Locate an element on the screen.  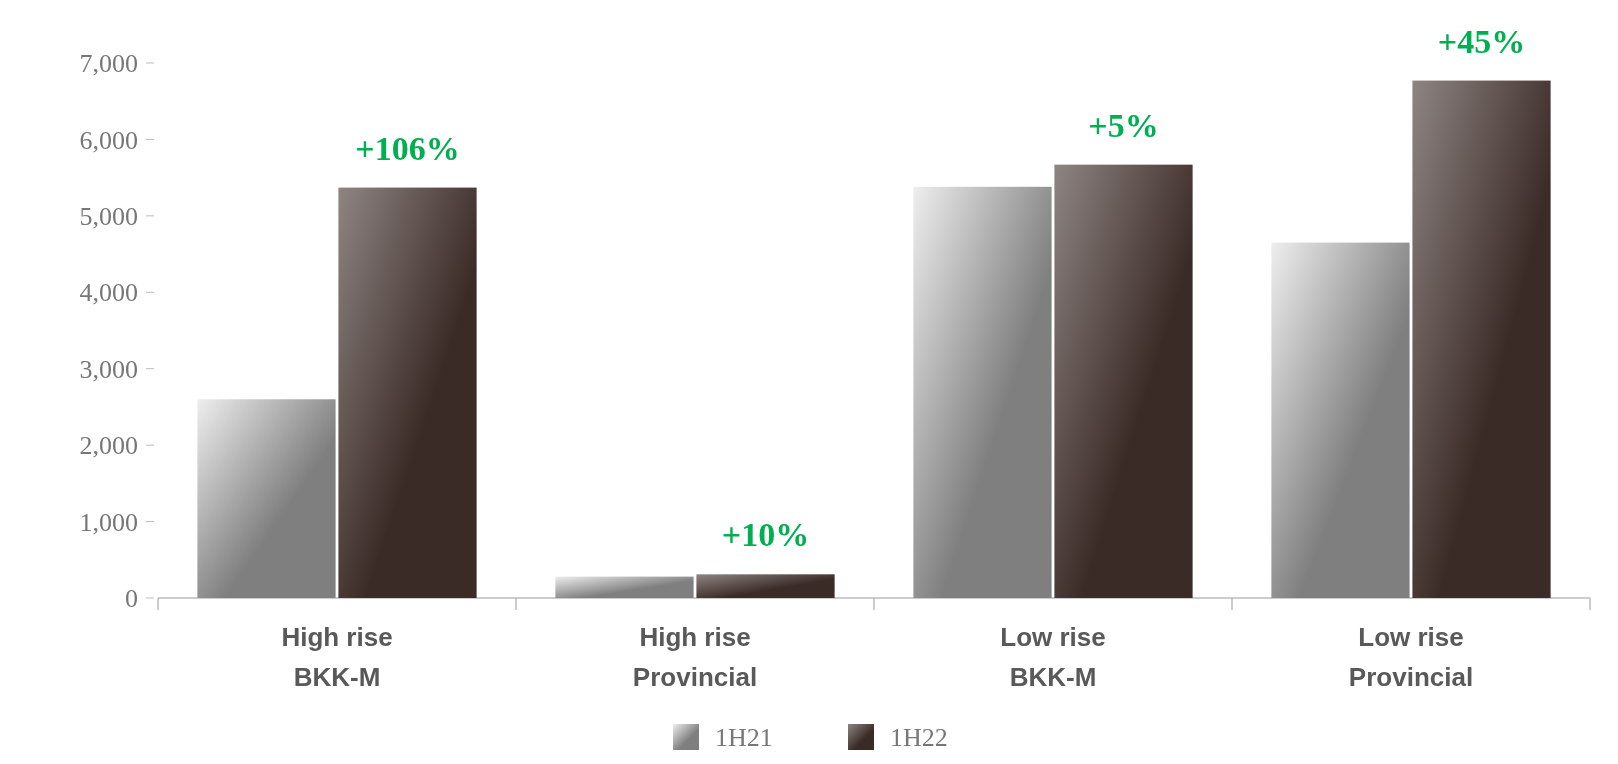
y-tick-label: 6,000 is located at coordinates (108, 140).